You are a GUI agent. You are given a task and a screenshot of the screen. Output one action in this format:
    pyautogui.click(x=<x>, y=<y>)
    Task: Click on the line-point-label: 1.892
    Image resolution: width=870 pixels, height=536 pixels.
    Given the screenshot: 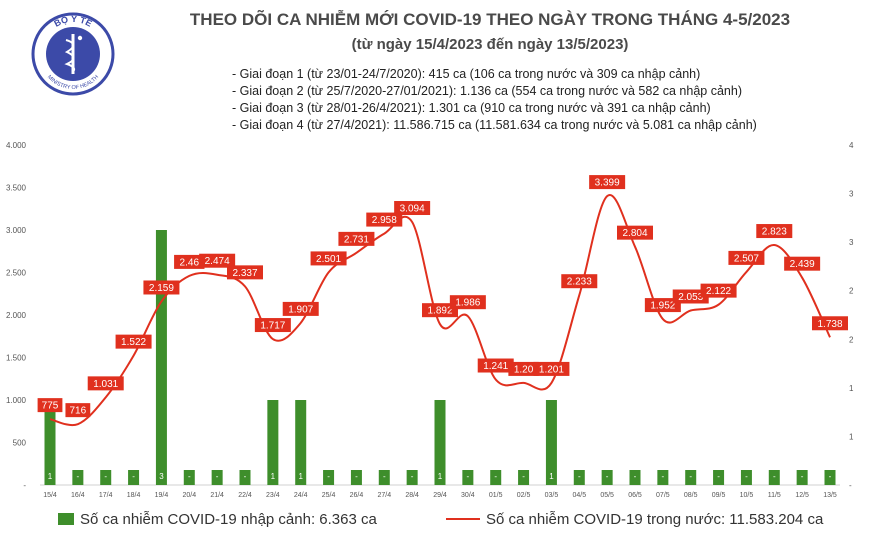 What is the action you would take?
    pyautogui.click(x=439, y=311)
    